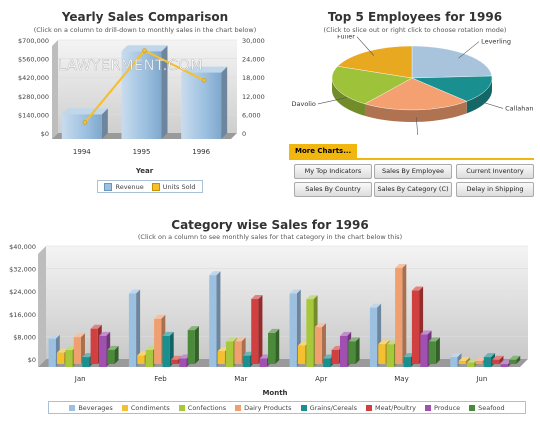 Image resolution: width=540 pixels, height=425 pixels. Describe the element at coordinates (391, 408) in the screenshot. I see `legend-item-meat-poultry: Meat/Poultry` at that location.